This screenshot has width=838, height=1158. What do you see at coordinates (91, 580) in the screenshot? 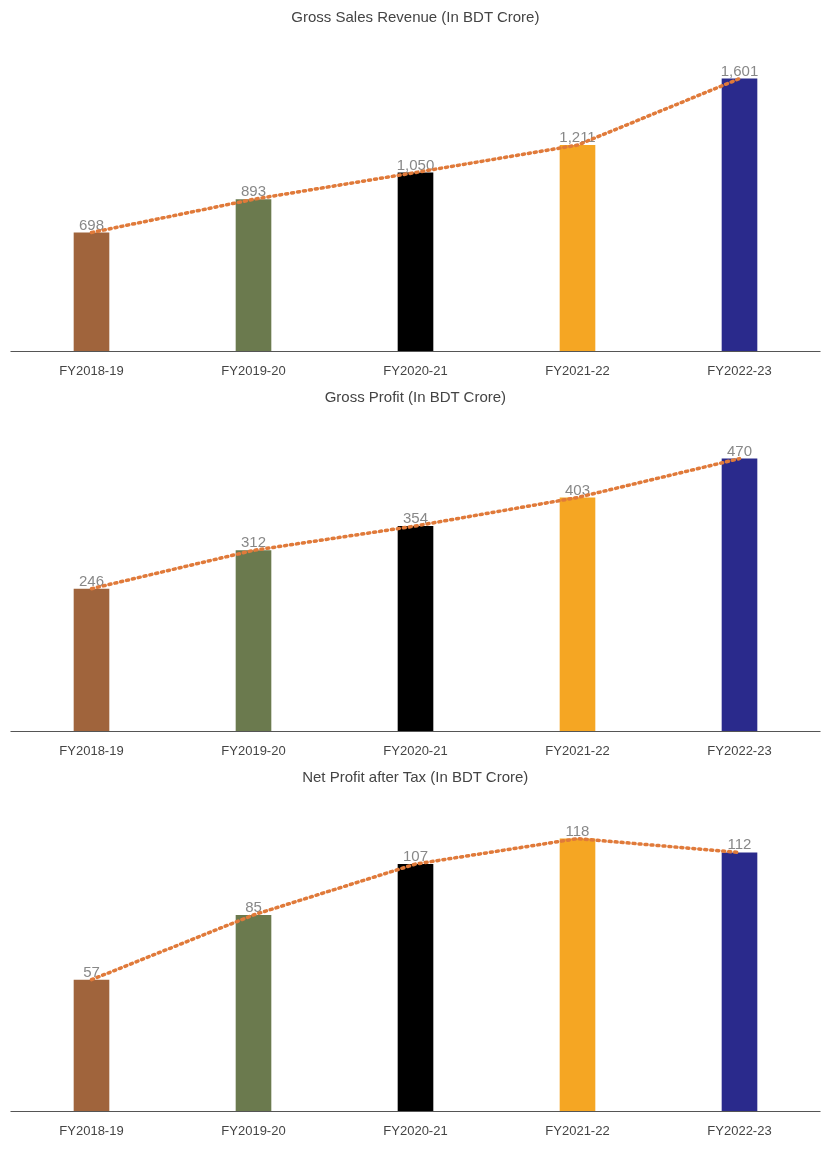
I see `data-label: 246` at bounding box center [91, 580].